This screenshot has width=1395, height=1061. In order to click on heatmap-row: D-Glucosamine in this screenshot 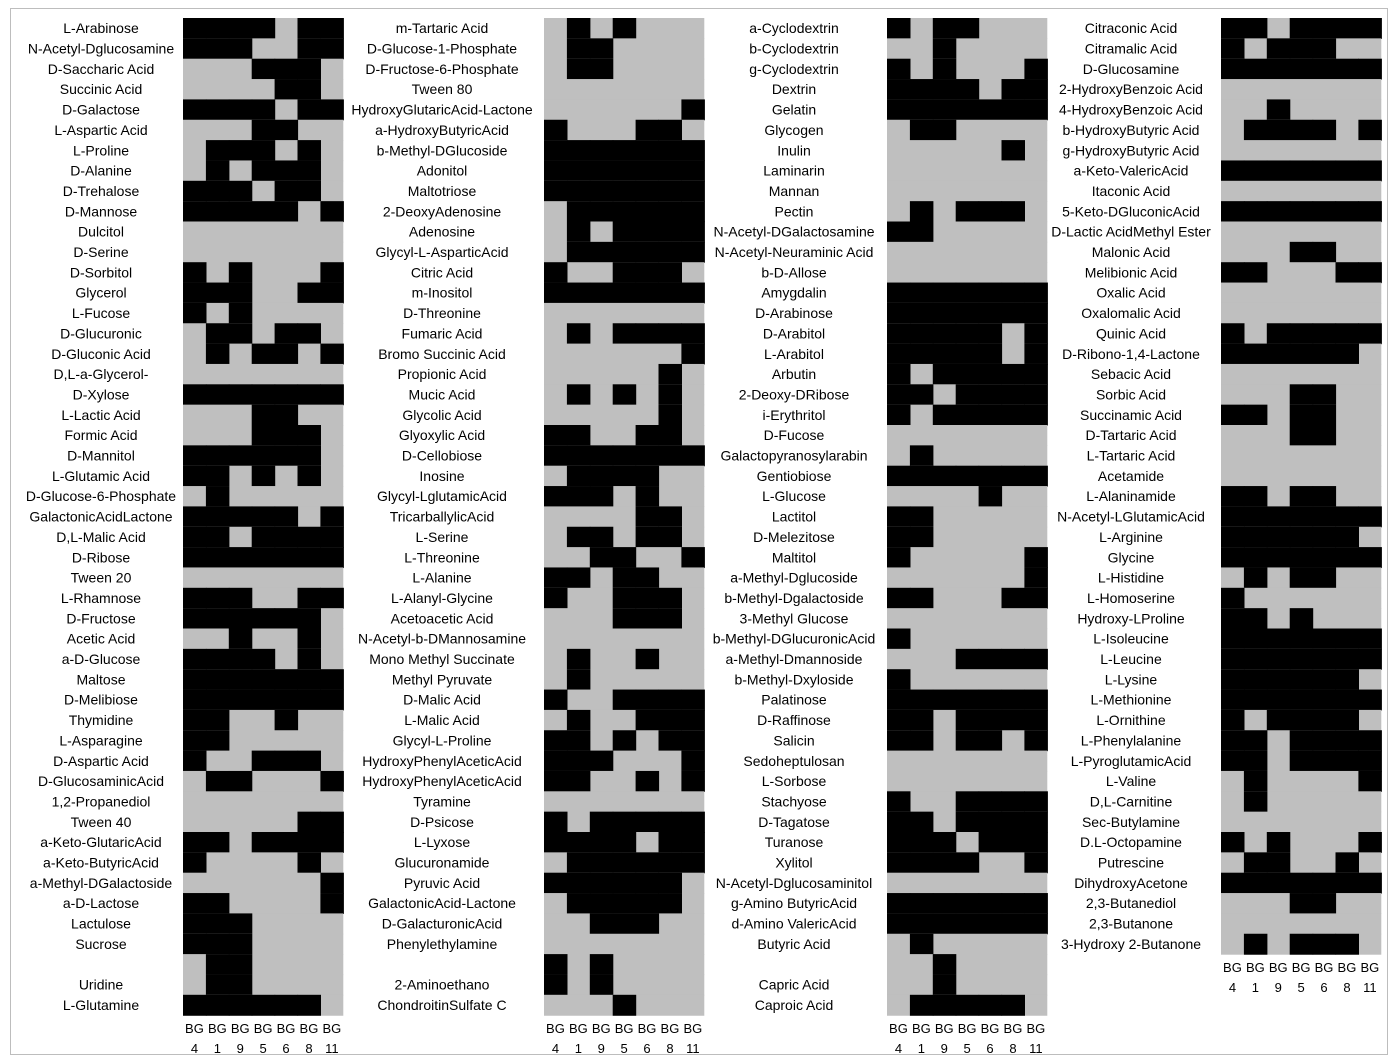, I will do `click(1232, 69)`.